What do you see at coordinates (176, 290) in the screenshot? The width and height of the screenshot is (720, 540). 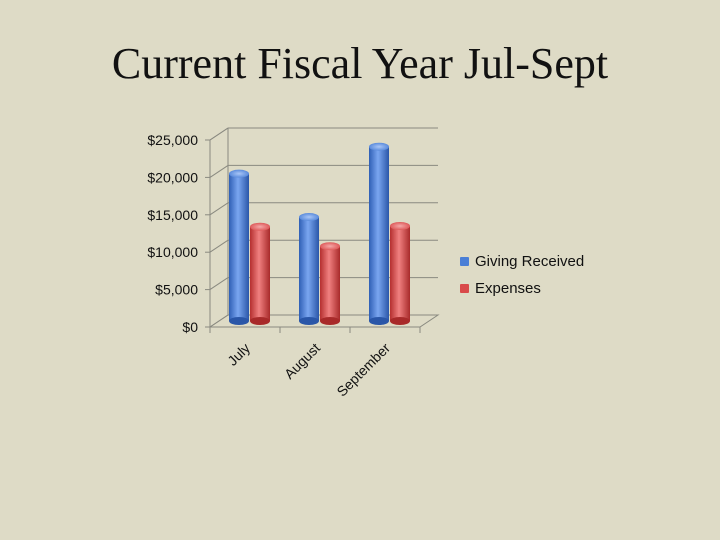 I see `y-tick-label: $5,000` at bounding box center [176, 290].